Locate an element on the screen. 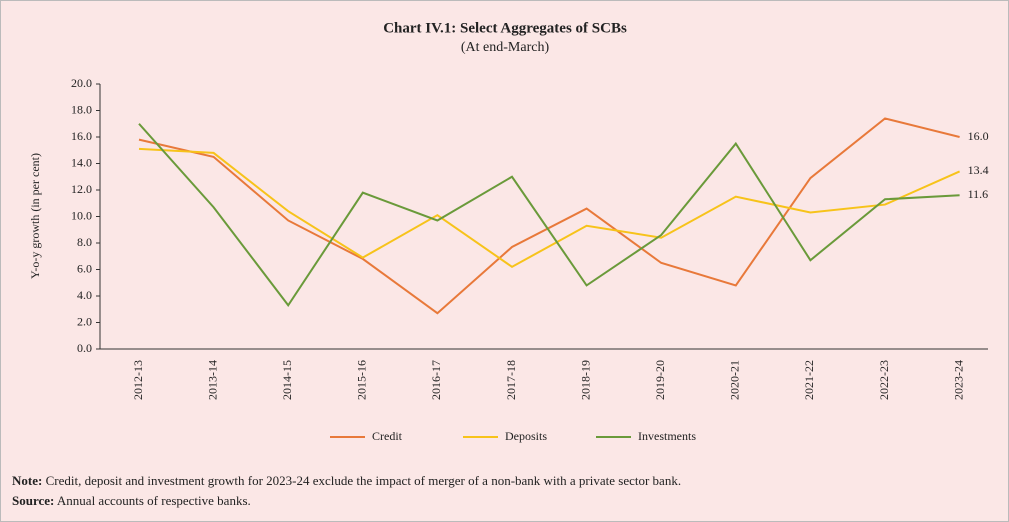  y-tick-label: 18.0 is located at coordinates (81, 109).